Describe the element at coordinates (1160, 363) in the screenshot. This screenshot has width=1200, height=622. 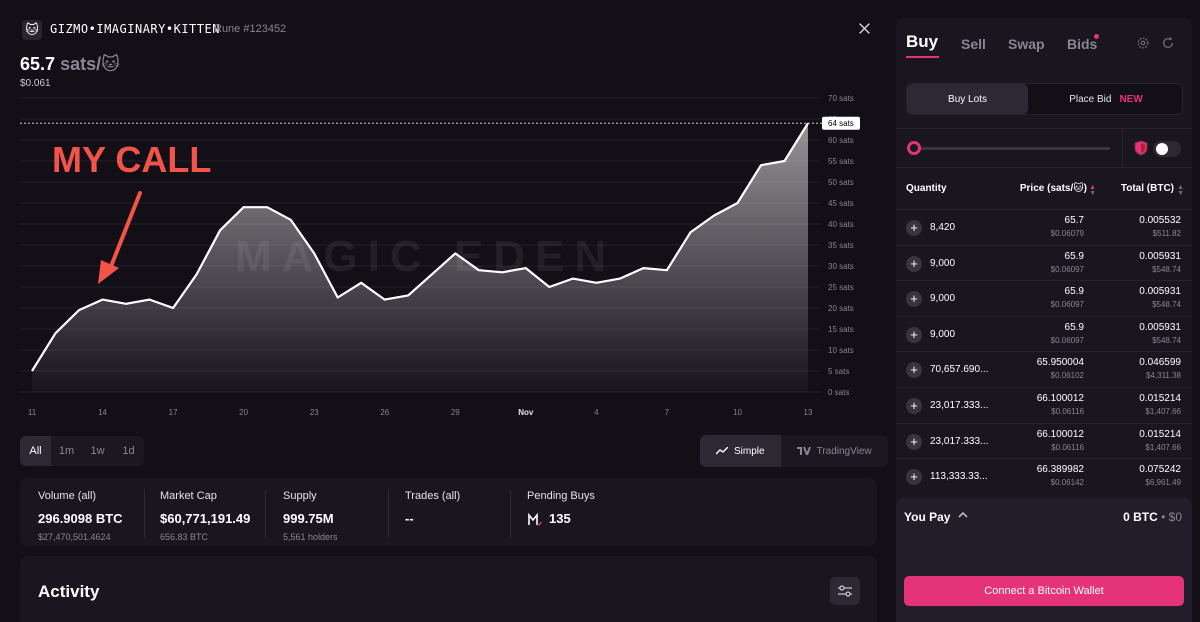
I see `order-total-btc: 0.046599` at that location.